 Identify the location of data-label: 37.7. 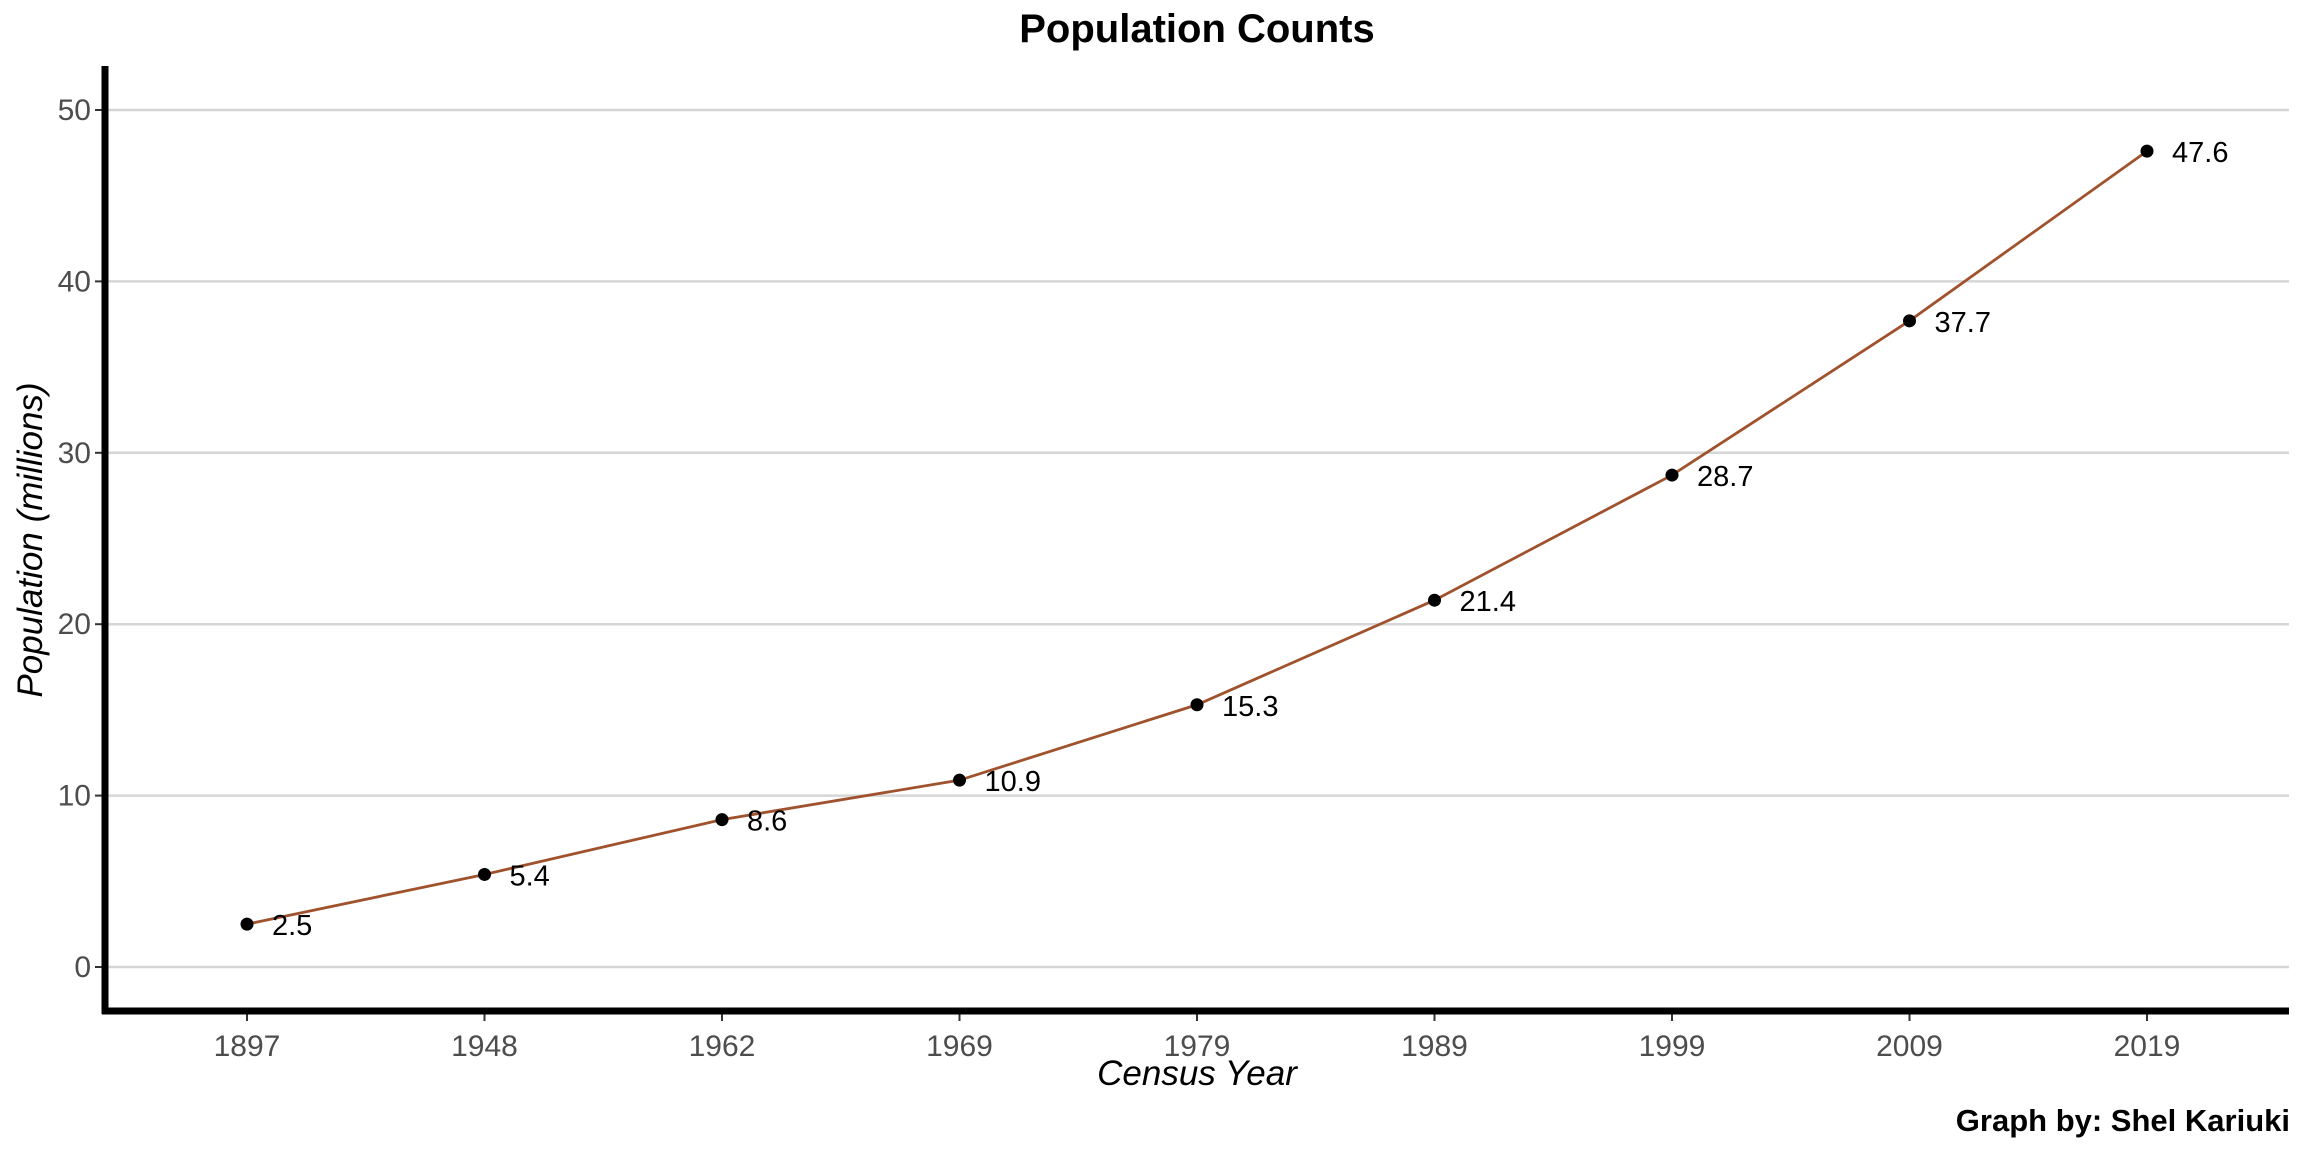
(1963, 323).